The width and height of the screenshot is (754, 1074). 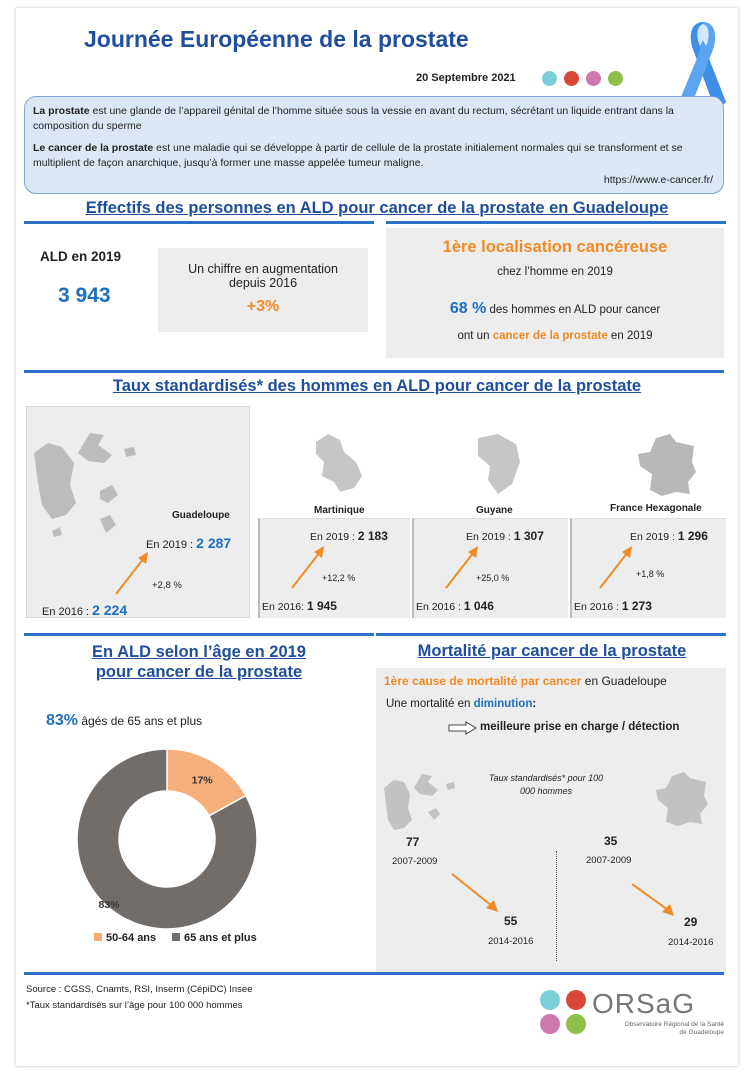 What do you see at coordinates (546, 784) in the screenshot?
I see `mortalite-note: Taux standardisés* pour 100 000 hommes` at bounding box center [546, 784].